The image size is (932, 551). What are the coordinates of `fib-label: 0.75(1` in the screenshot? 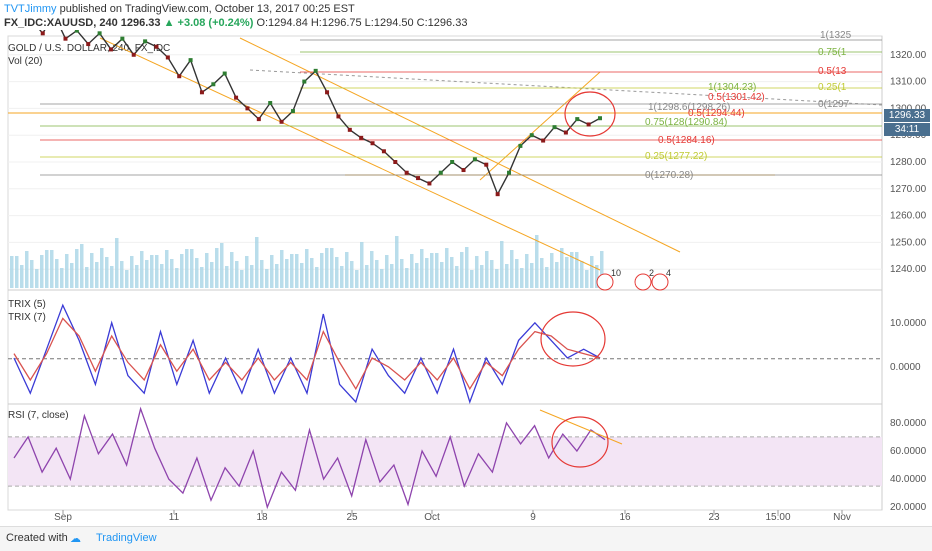 It's located at (832, 52).